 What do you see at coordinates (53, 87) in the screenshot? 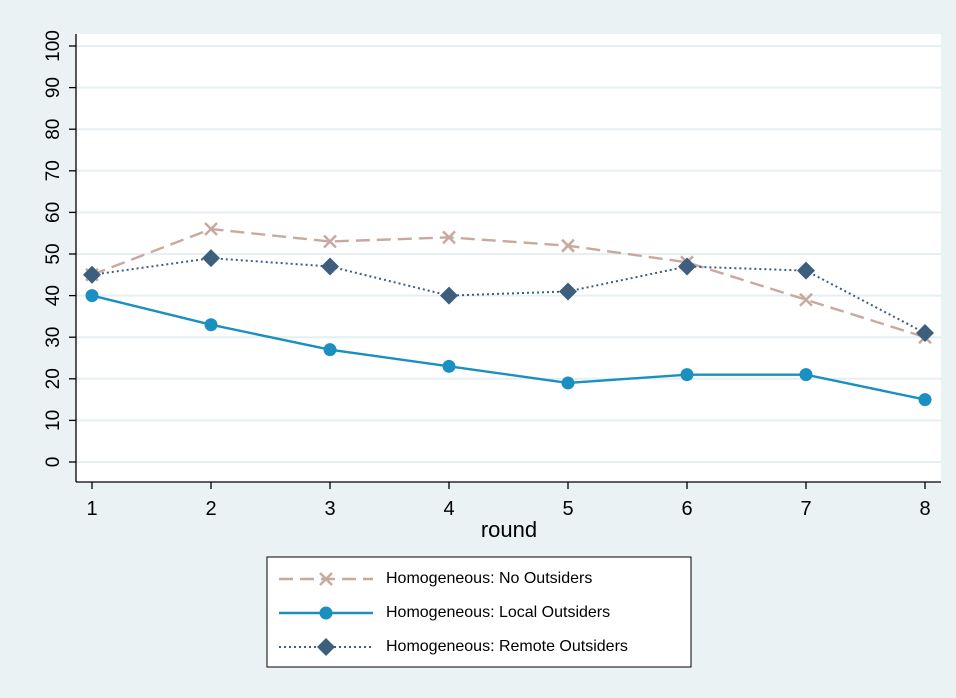
I see `y-tick-label: 90` at bounding box center [53, 87].